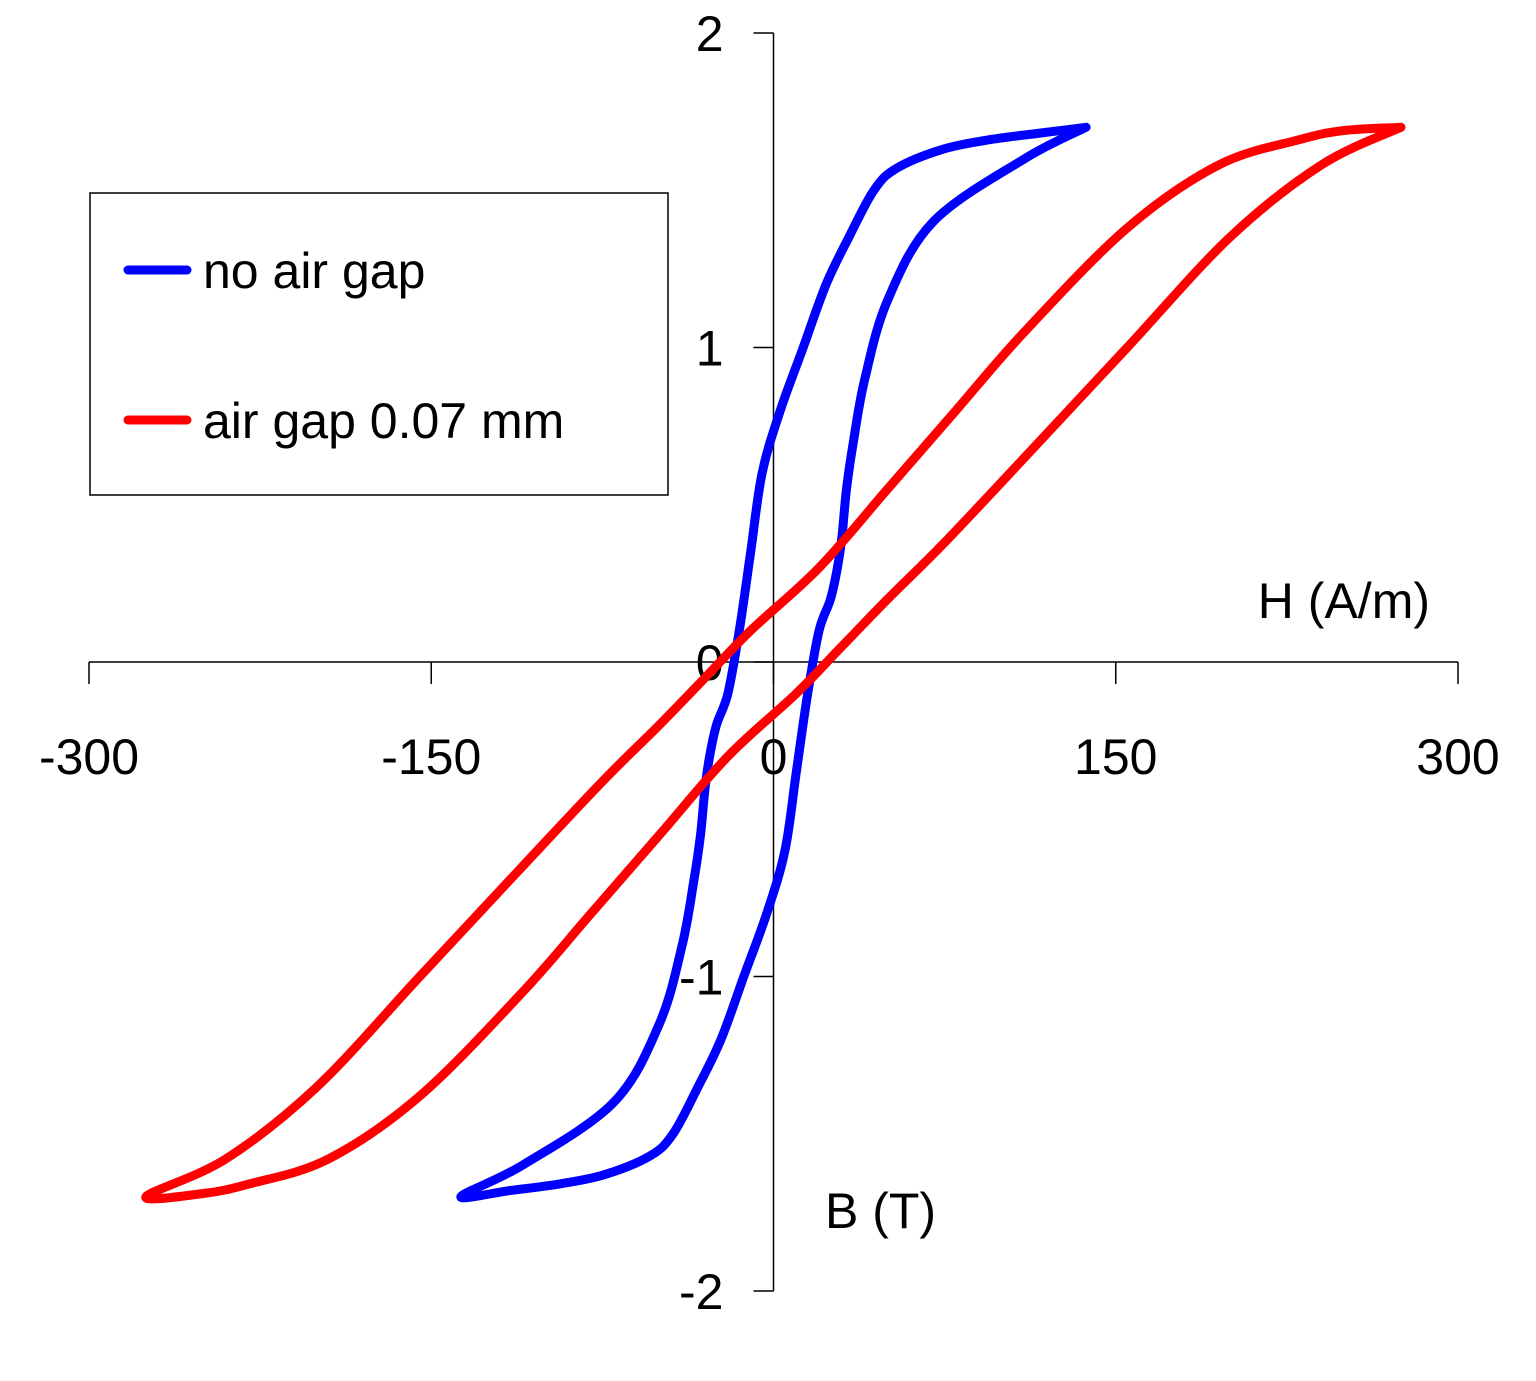  Describe the element at coordinates (880, 1211) in the screenshot. I see `y-axis-title: B (T)` at that location.